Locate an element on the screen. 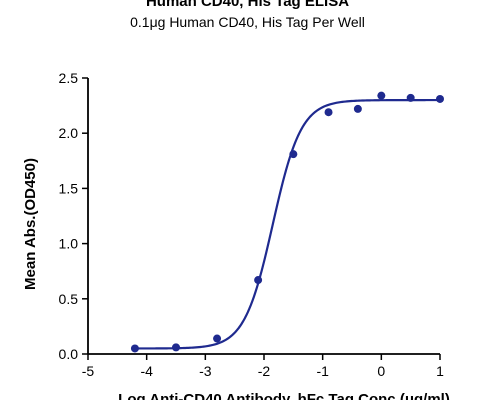  y-tick-label: 0.5 is located at coordinates (69, 299).